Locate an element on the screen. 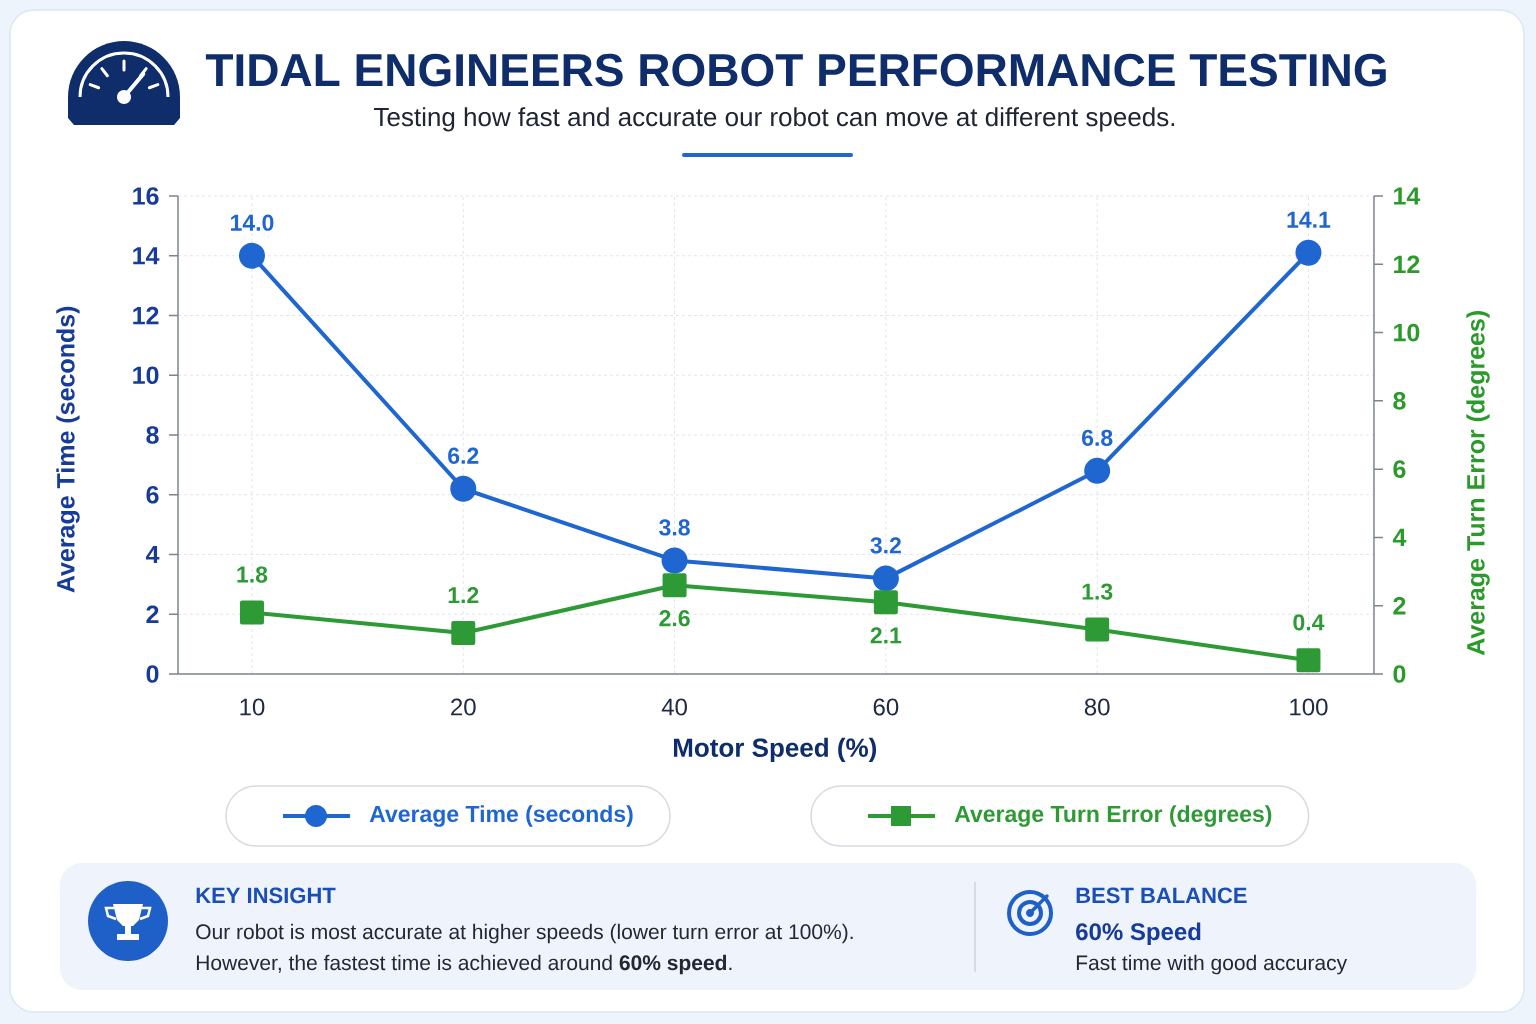 The height and width of the screenshot is (1024, 1536). y-tick-label: 14 is located at coordinates (146, 256).